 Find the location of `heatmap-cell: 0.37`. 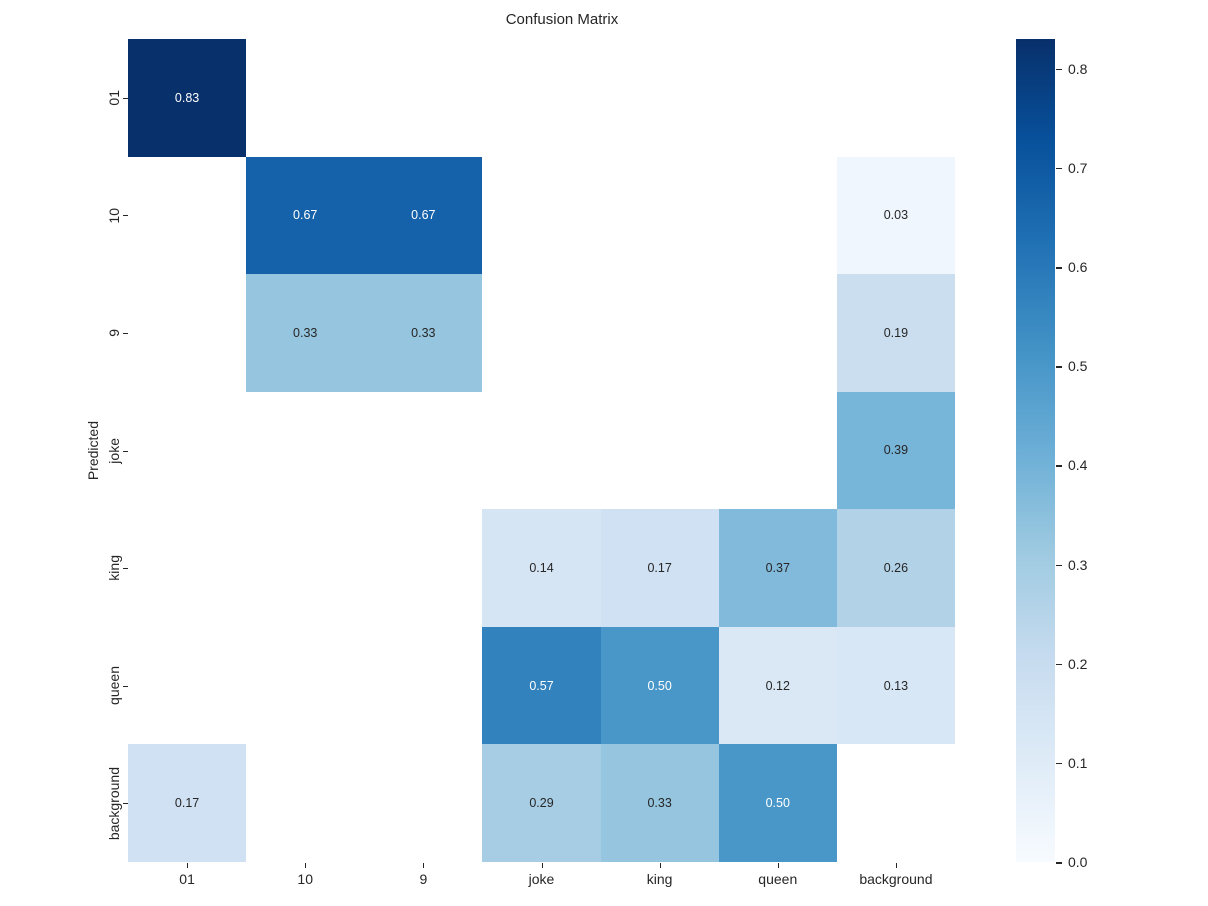

heatmap-cell: 0.37 is located at coordinates (777, 568).